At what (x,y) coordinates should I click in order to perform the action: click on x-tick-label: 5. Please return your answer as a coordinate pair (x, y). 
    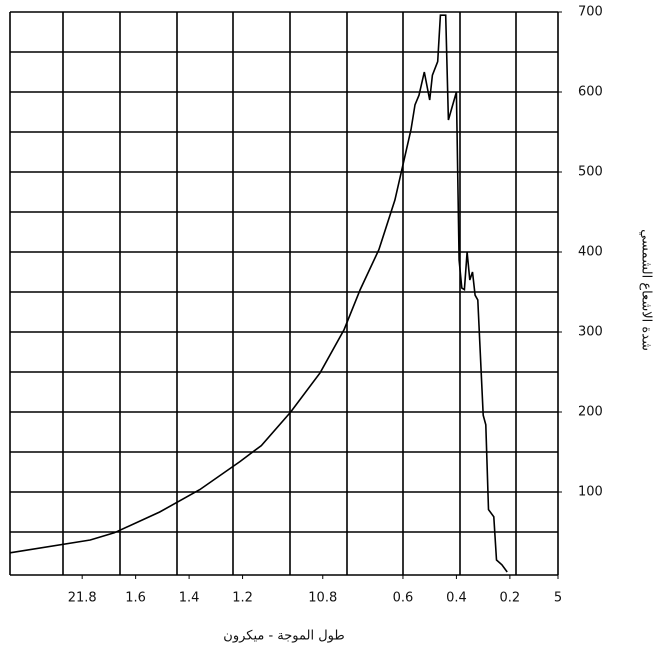
    Looking at the image, I should click on (558, 598).